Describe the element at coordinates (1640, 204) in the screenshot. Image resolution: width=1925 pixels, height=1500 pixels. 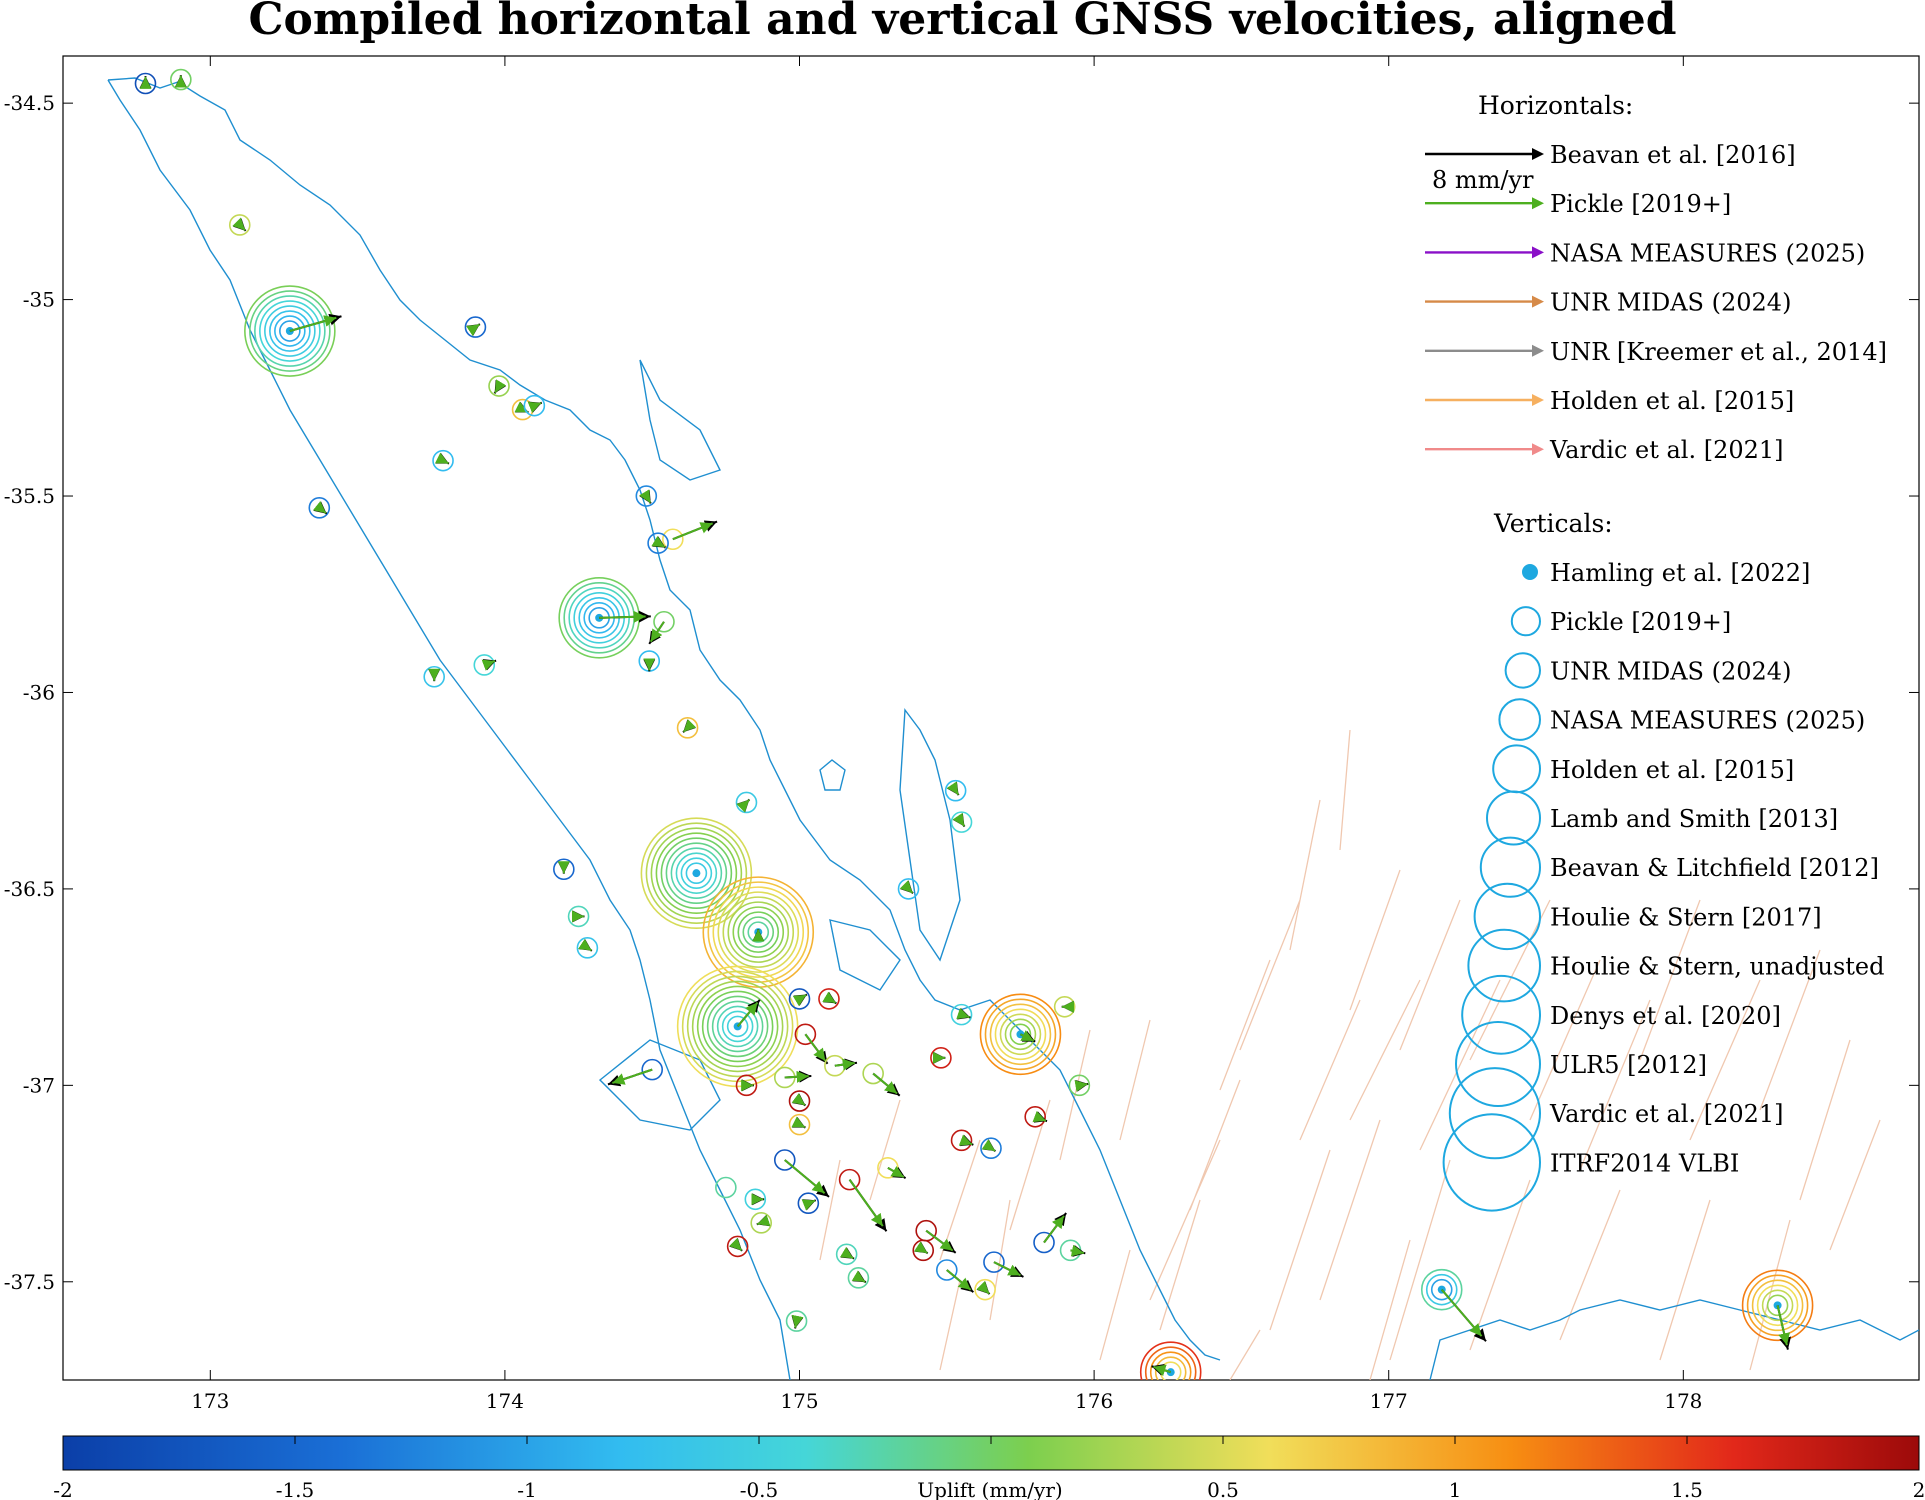
I see `legend-horizontal-label: Pickle [2019+]` at that location.